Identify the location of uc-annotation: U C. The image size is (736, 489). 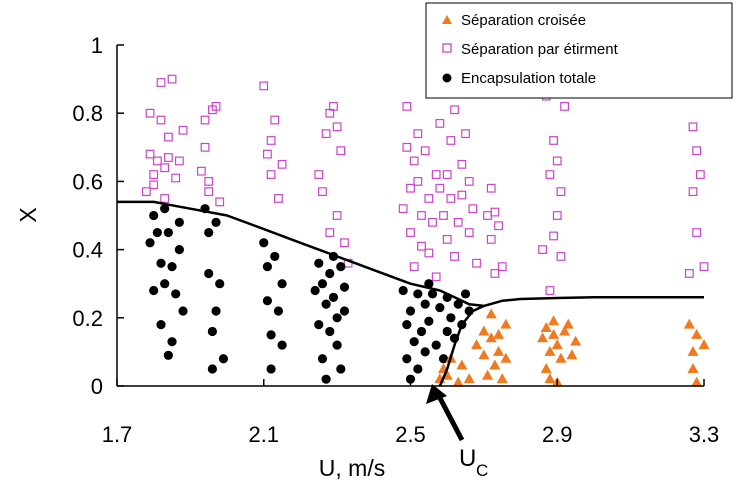
(457, 432).